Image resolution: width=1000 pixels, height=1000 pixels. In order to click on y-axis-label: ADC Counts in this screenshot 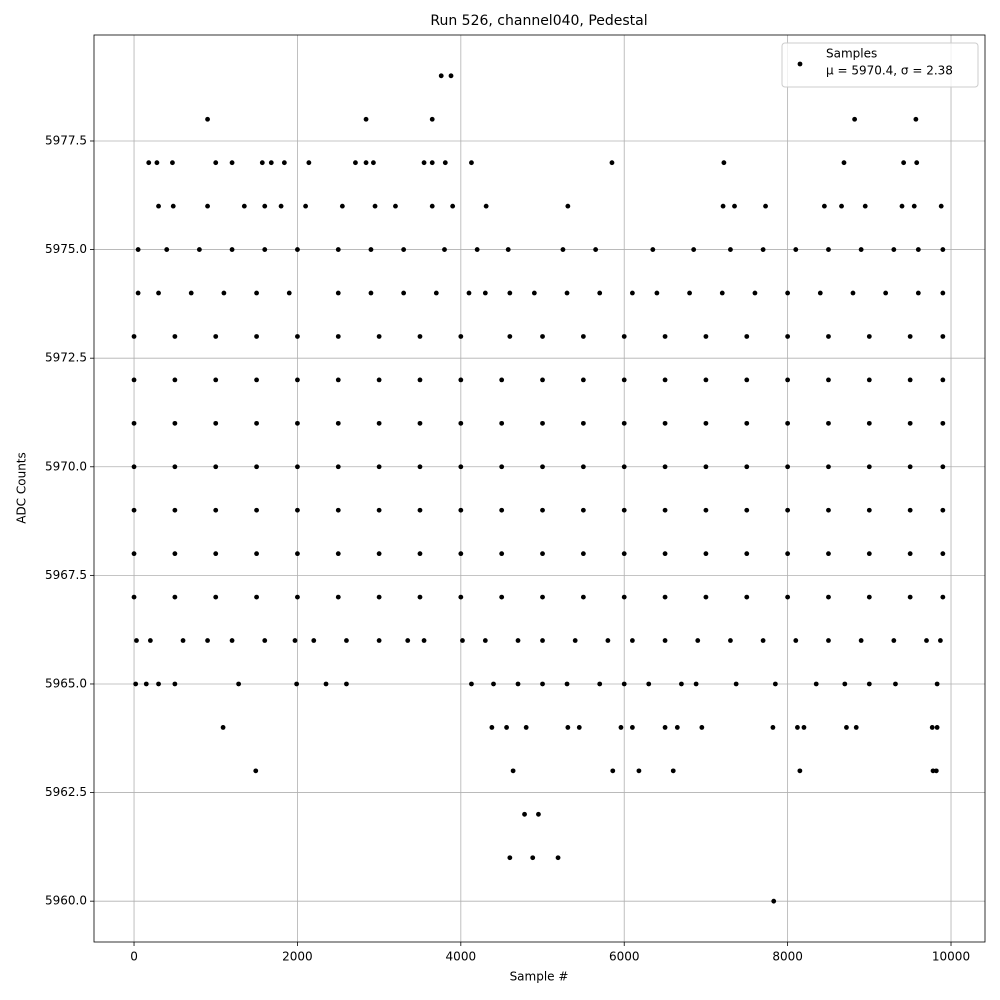, I will do `click(22, 488)`.